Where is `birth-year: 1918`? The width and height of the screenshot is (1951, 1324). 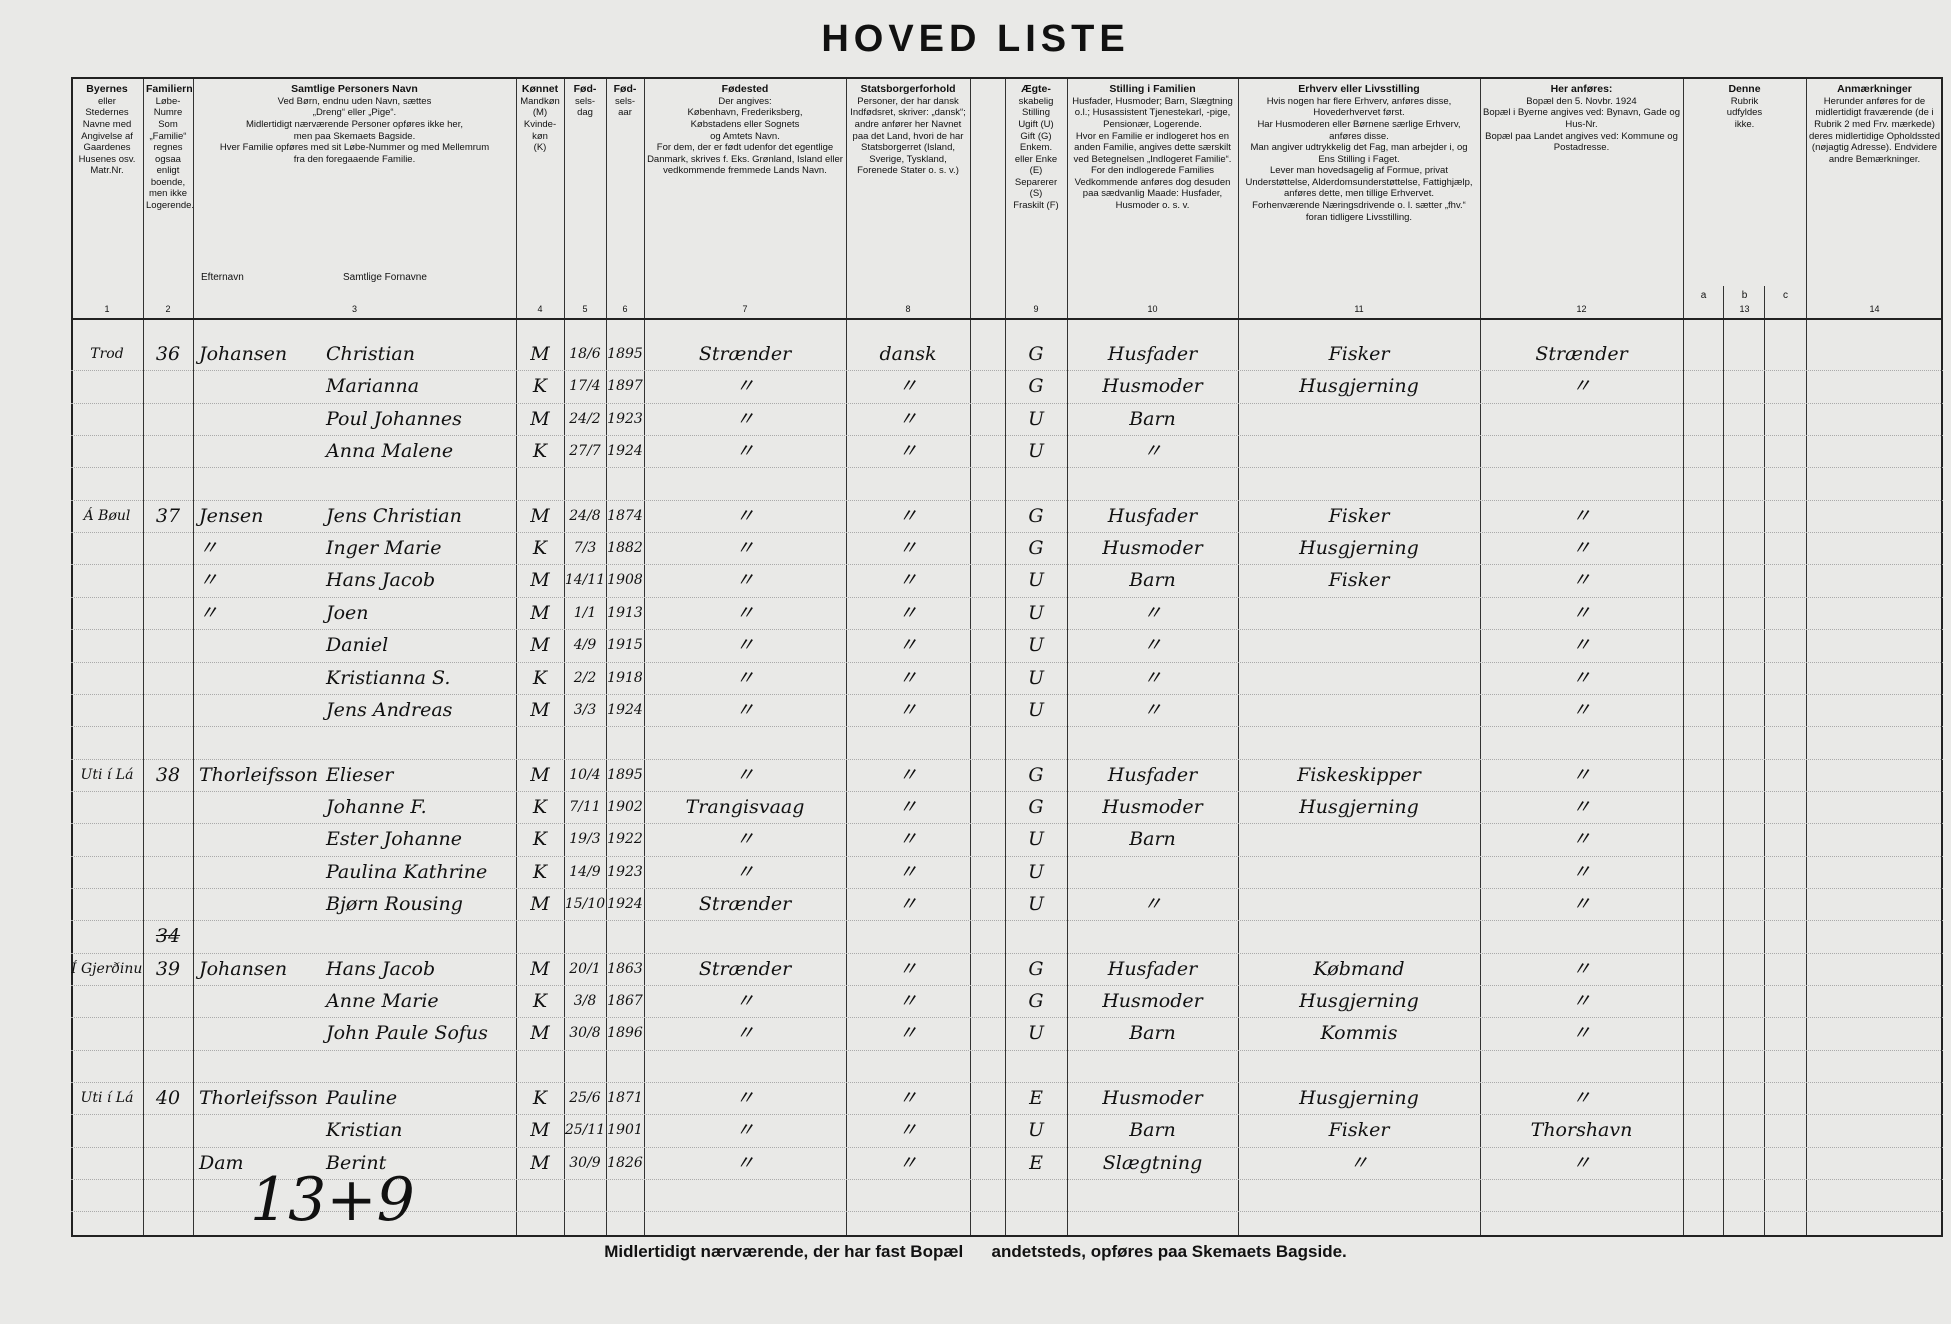
birth-year: 1918 is located at coordinates (625, 677).